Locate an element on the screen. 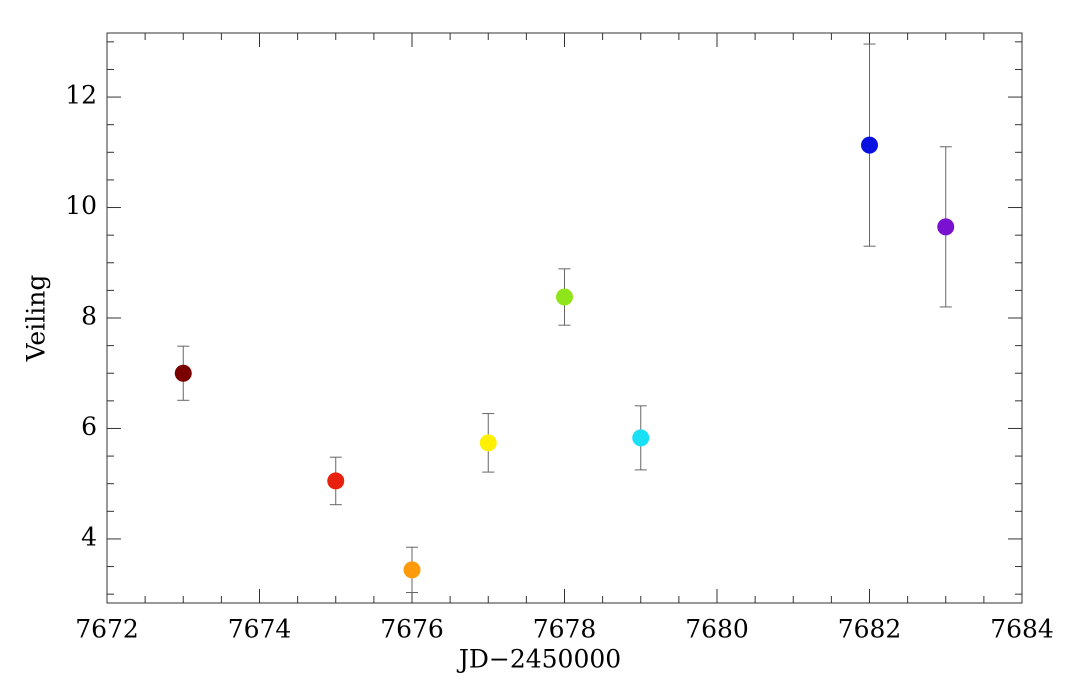 The image size is (1080, 694). y-tick-label: 12 is located at coordinates (81, 95).